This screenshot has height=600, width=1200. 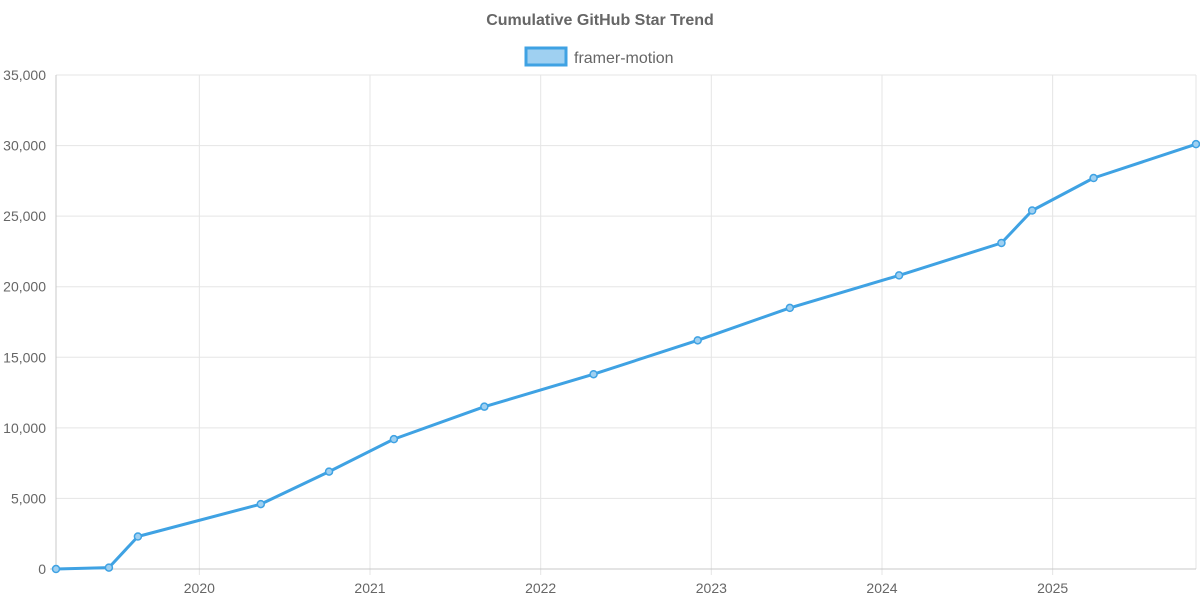 I want to click on y-tick-label: 0, so click(x=42, y=569).